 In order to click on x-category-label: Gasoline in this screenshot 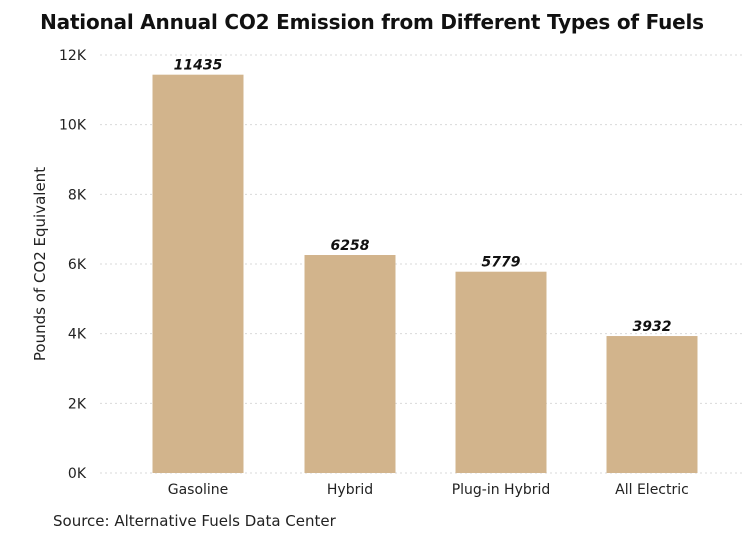, I will do `click(198, 490)`.